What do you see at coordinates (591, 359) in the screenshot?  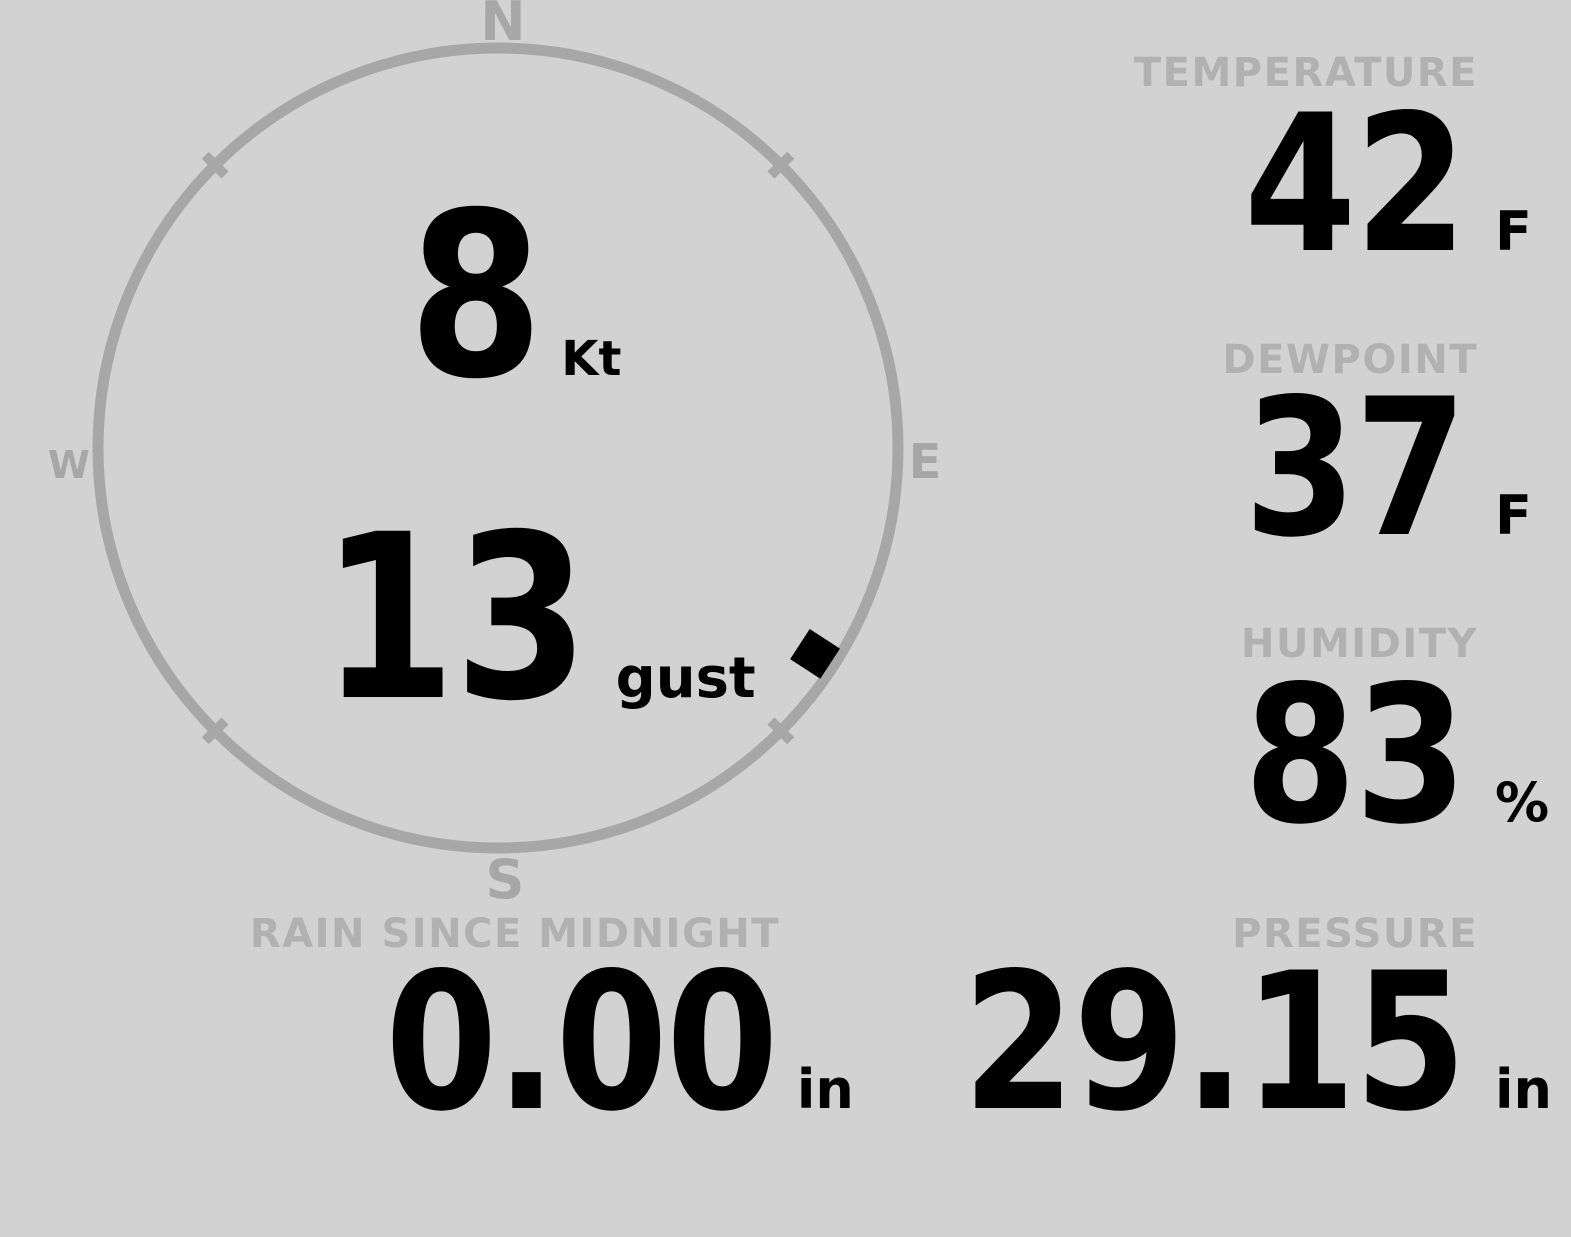 I see `wind-speed-unit: Kt` at bounding box center [591, 359].